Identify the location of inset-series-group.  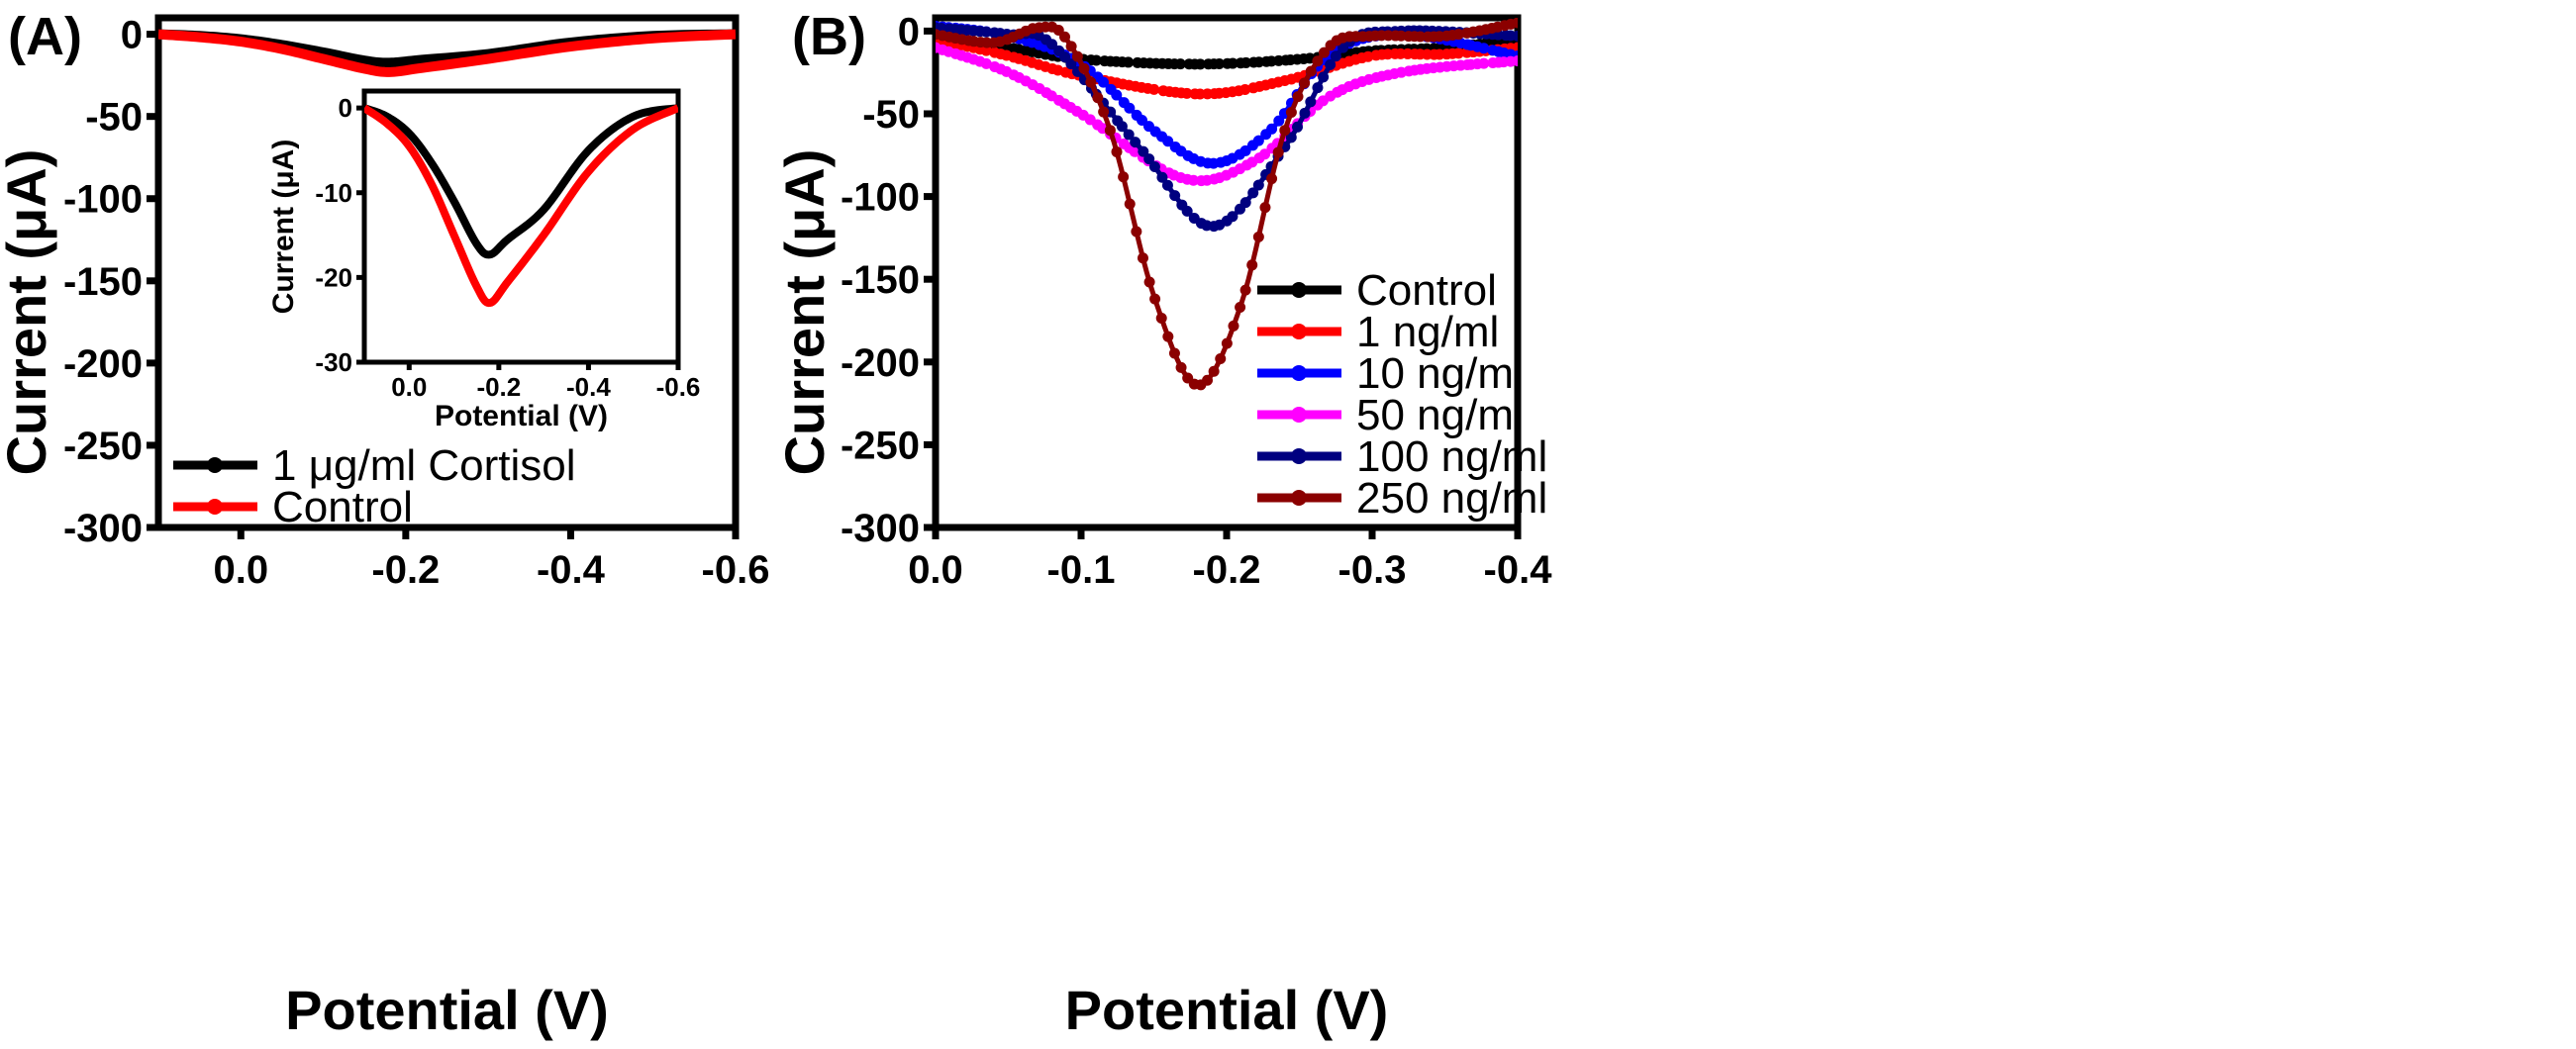
(521, 206).